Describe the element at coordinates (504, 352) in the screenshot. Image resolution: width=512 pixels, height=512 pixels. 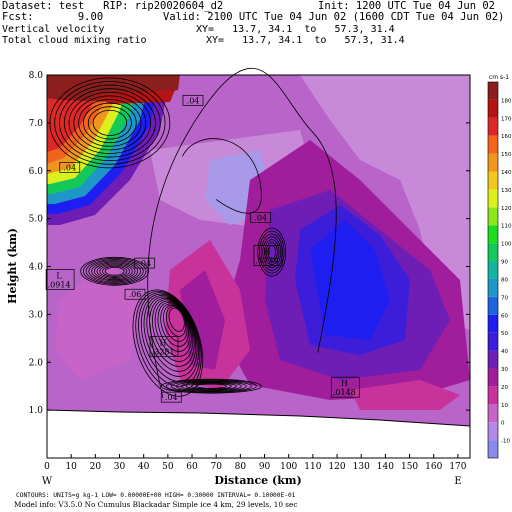
I see `colorbar-label: 40` at that location.